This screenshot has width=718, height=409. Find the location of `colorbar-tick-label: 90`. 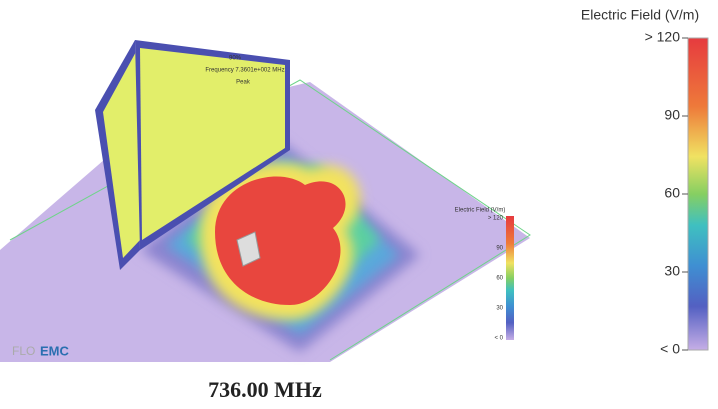

colorbar-tick-label: 90 is located at coordinates (672, 115).